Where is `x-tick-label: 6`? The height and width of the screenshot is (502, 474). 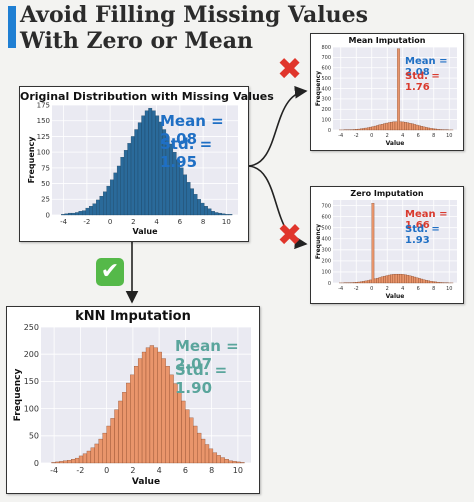 x-tick-label: 6 is located at coordinates (185, 470).